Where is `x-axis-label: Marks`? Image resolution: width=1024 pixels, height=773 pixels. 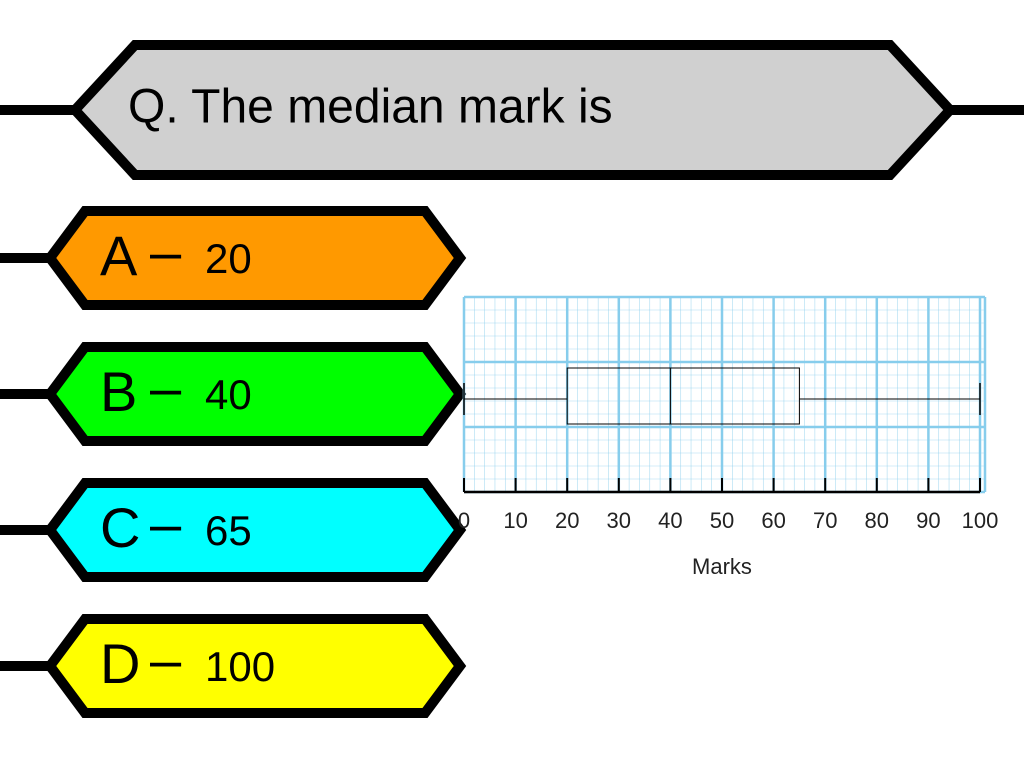 x-axis-label: Marks is located at coordinates (722, 566).